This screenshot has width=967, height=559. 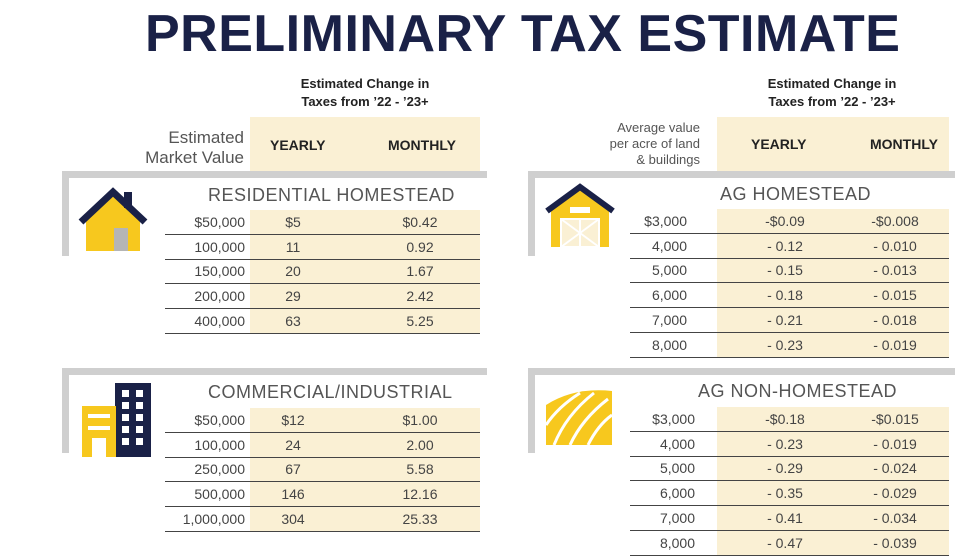 I want to click on yearly-cell: 11, so click(x=293, y=246).